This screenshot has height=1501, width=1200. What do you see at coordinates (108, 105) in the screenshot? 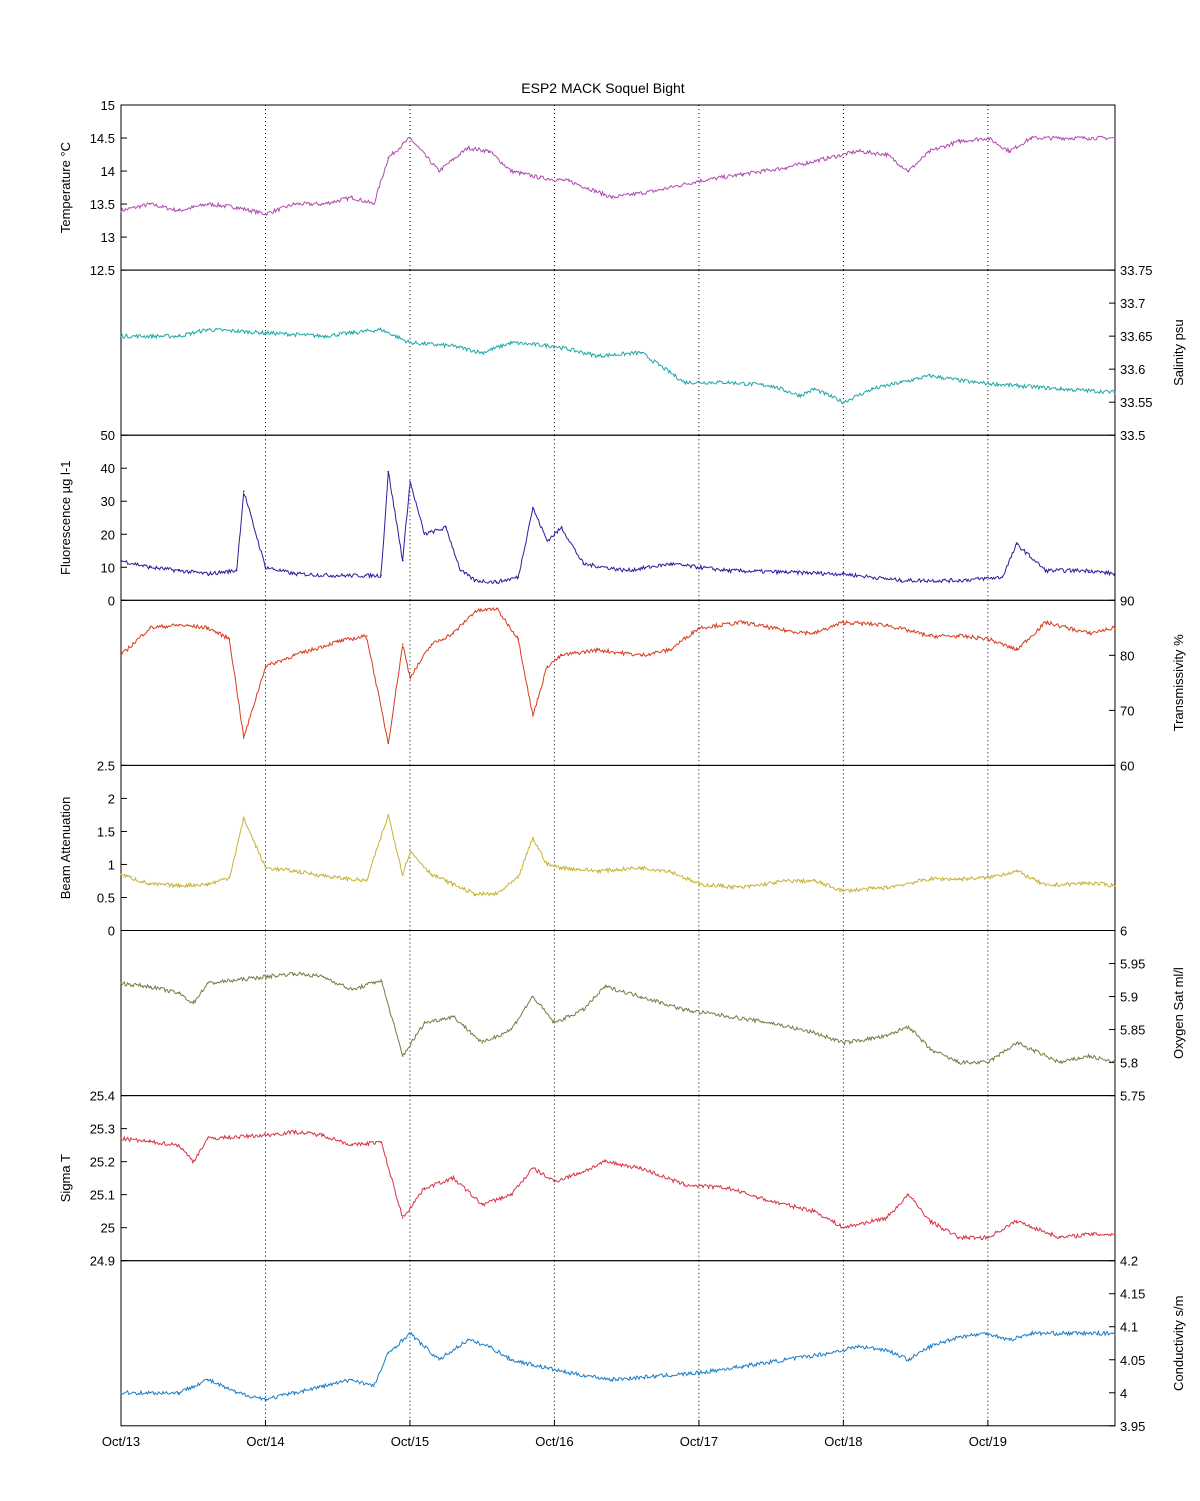
I see `y-tick-label: 15` at bounding box center [108, 105].